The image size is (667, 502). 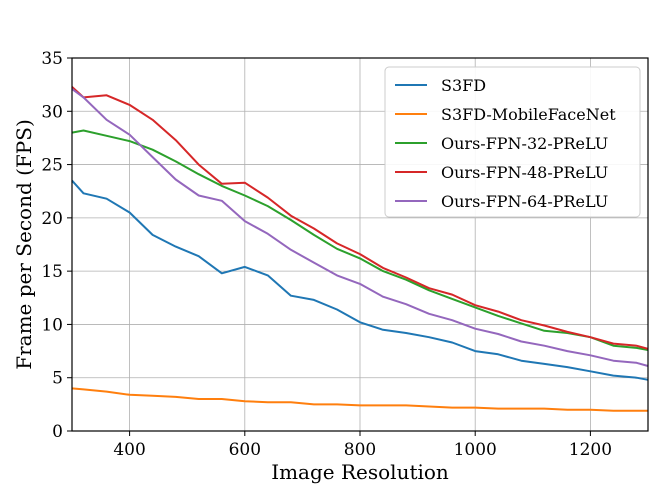 What do you see at coordinates (360, 450) in the screenshot?
I see `x-tick-label: 800` at bounding box center [360, 450].